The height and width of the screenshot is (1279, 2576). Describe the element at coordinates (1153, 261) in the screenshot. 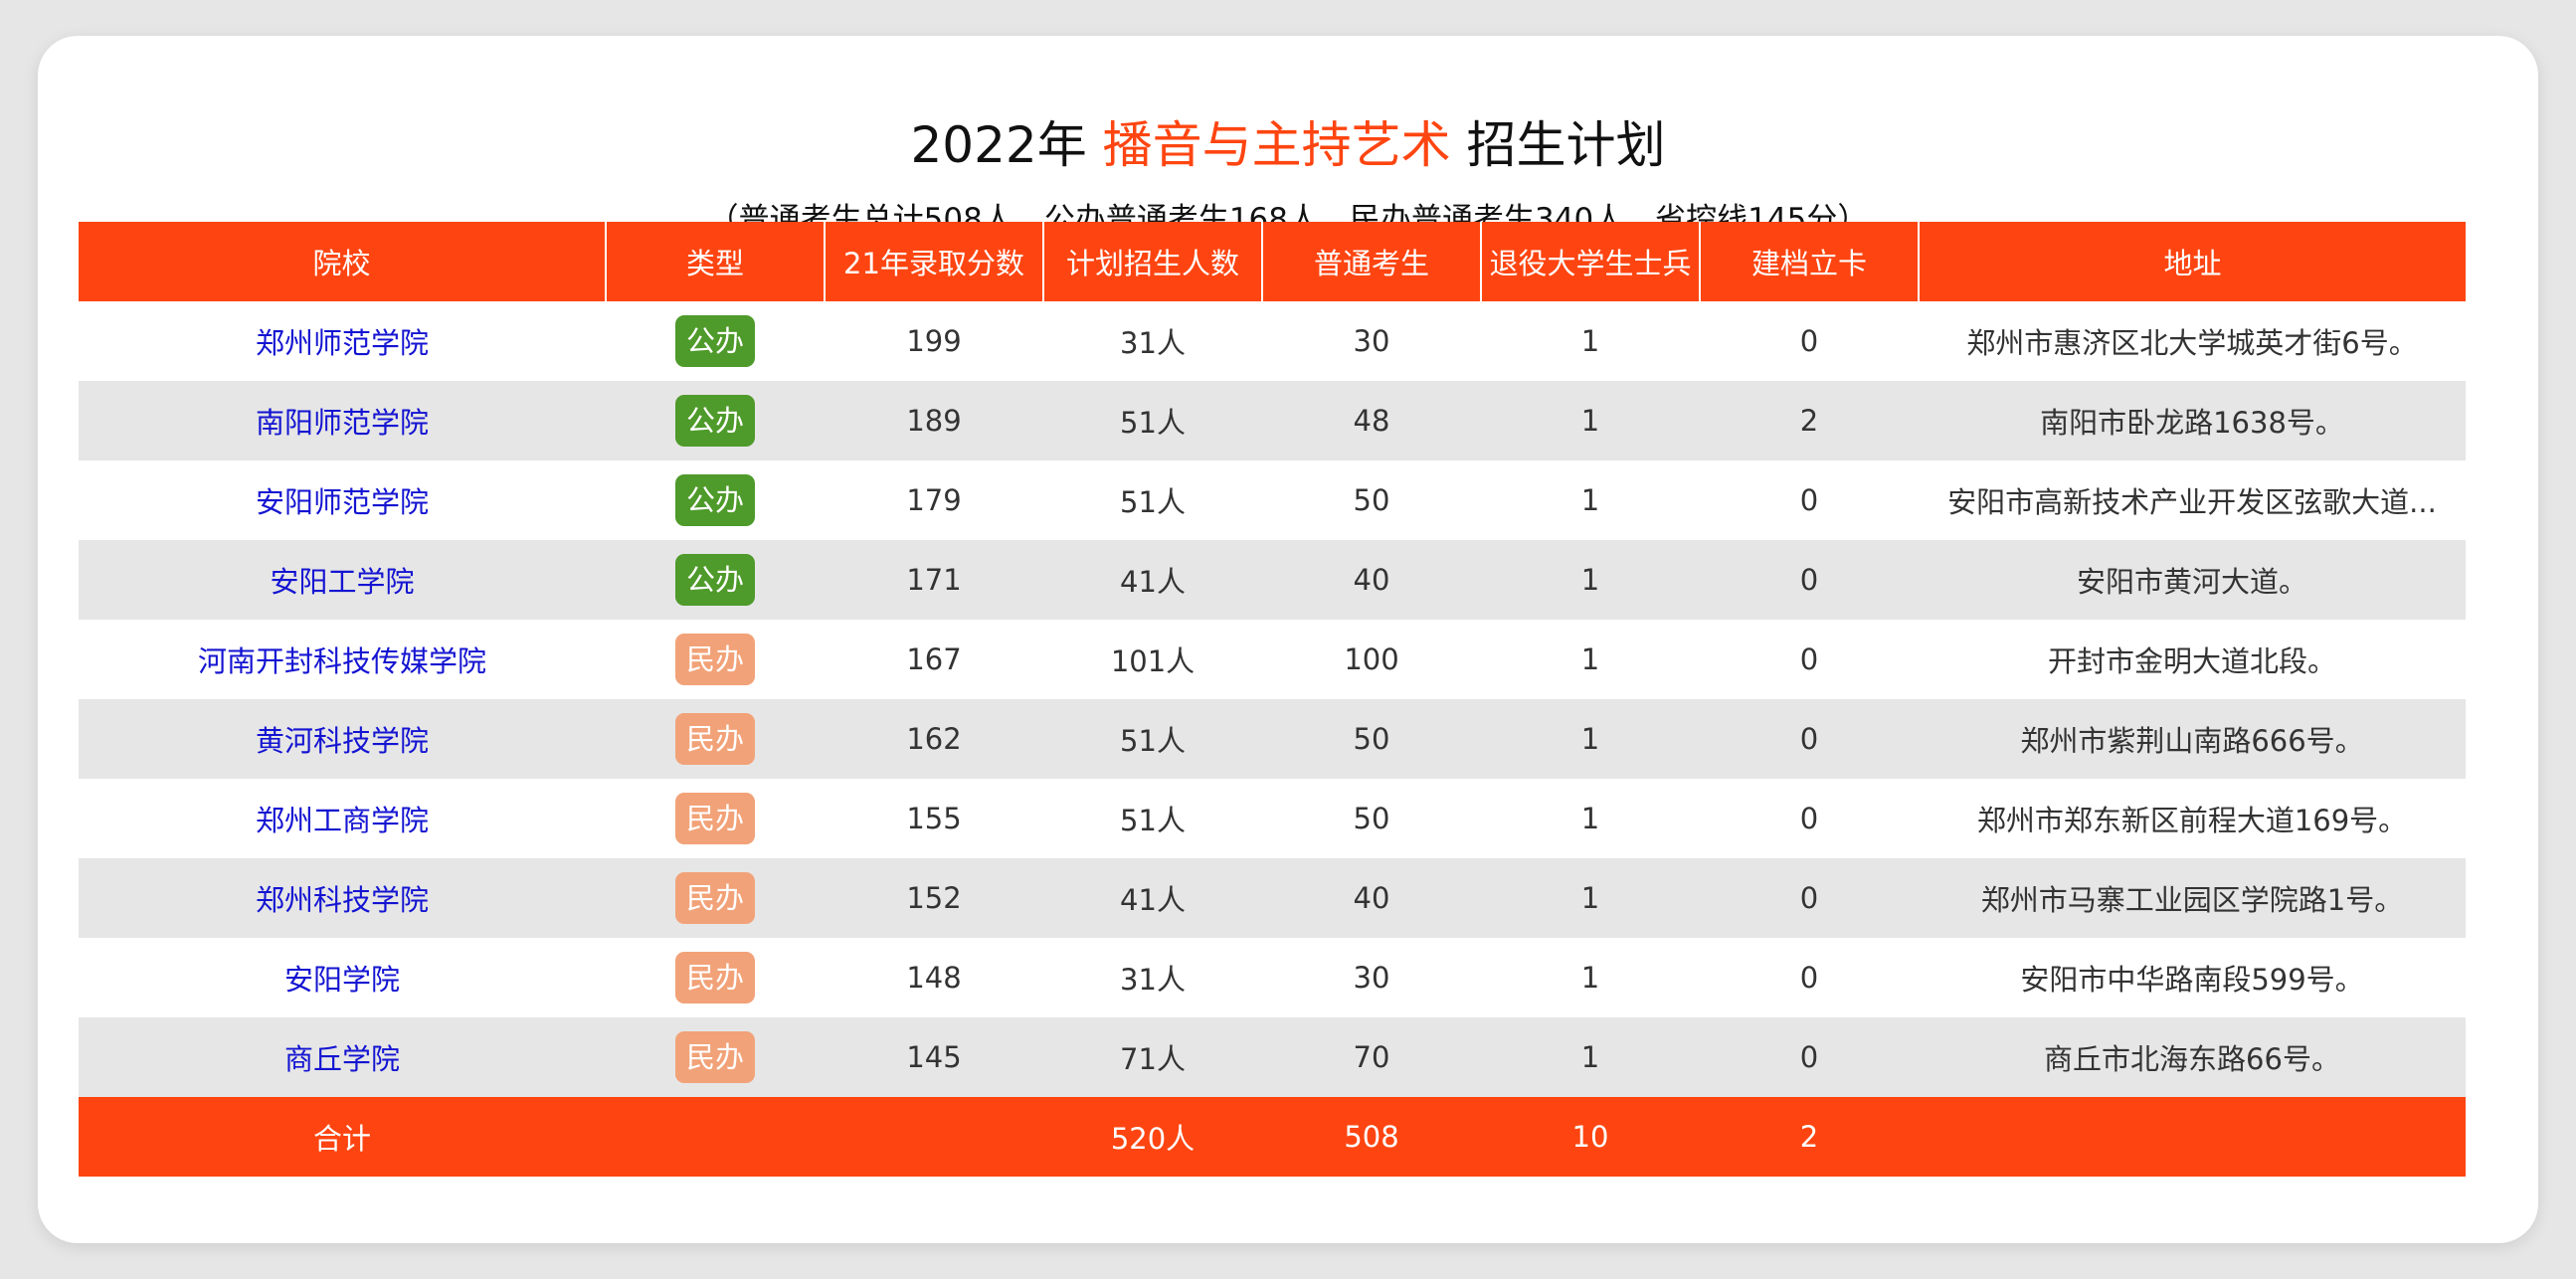

I see `column-header-plan: 计划招生人数` at that location.